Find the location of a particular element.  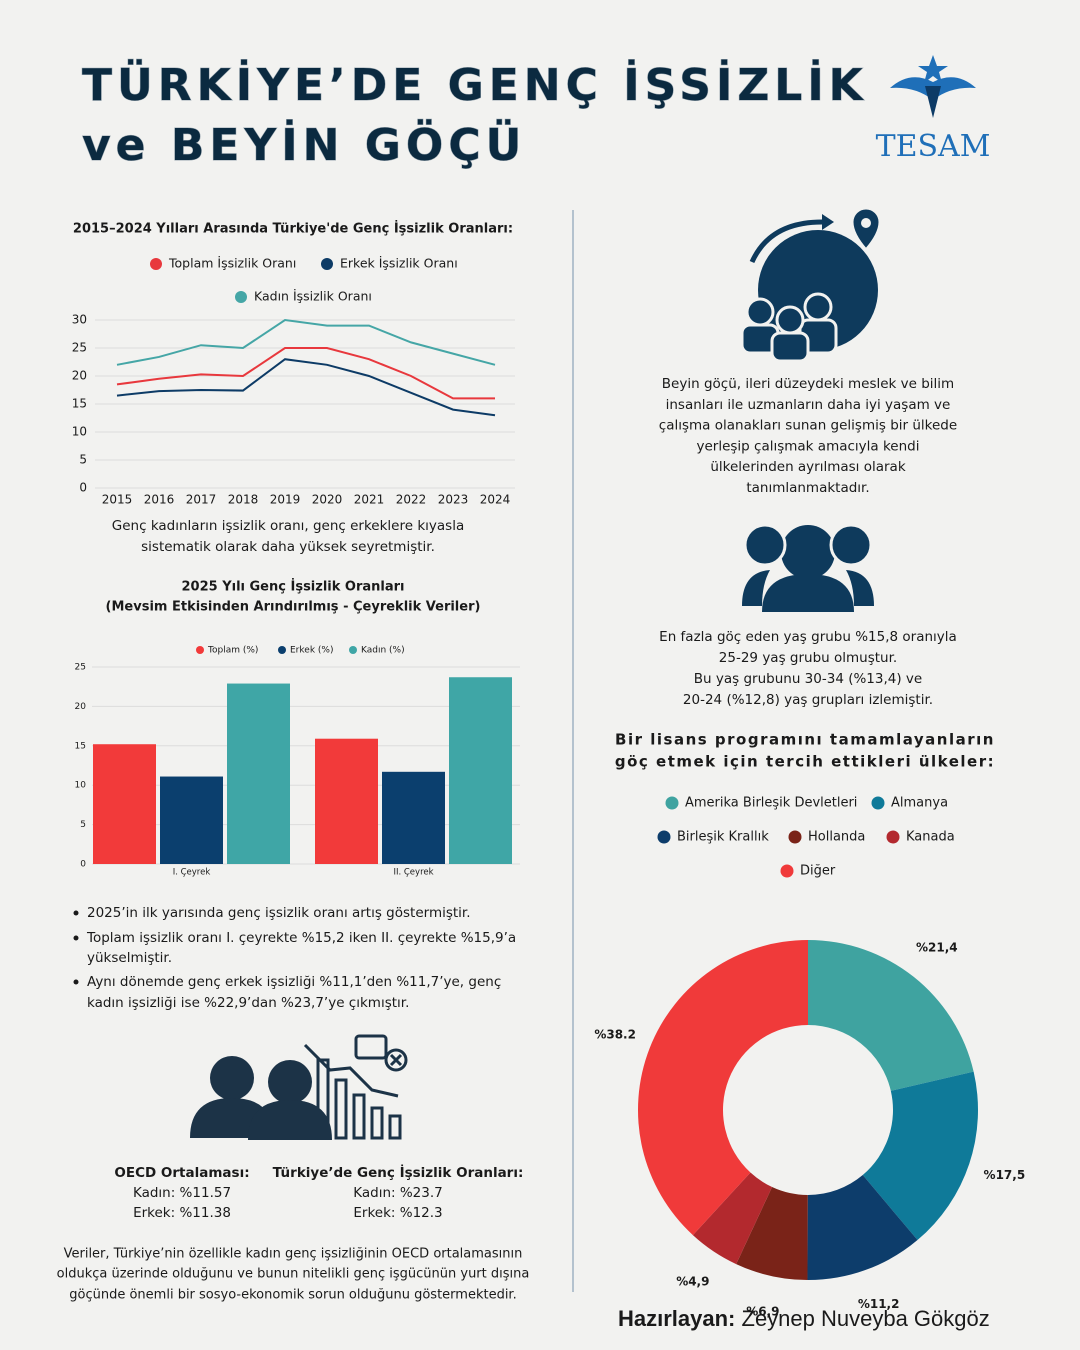

logo: TESAM is located at coordinates (933, 109).